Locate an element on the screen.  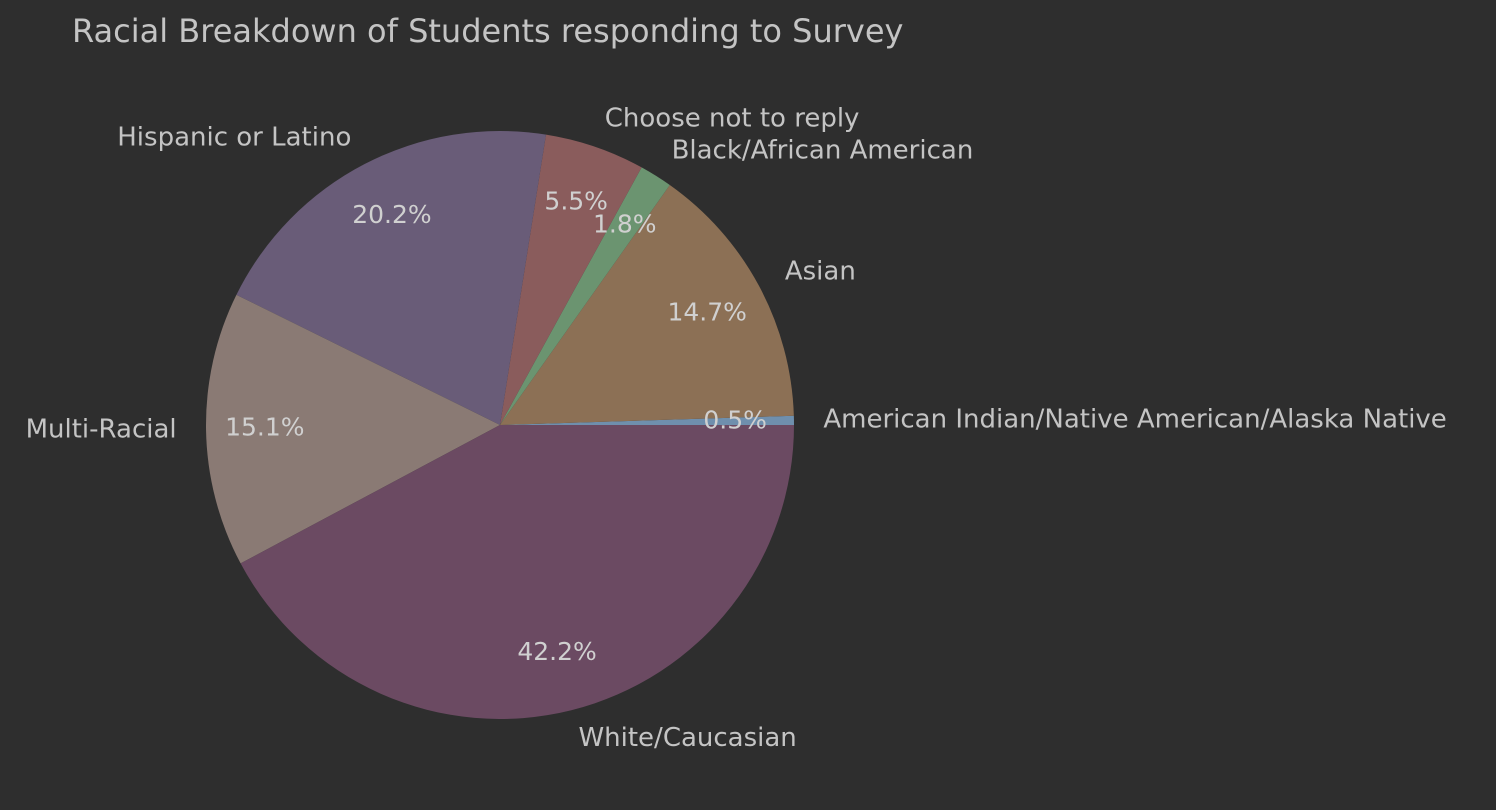
pie-slice-american-indian-native-american-alaska-native is located at coordinates (647, 420).